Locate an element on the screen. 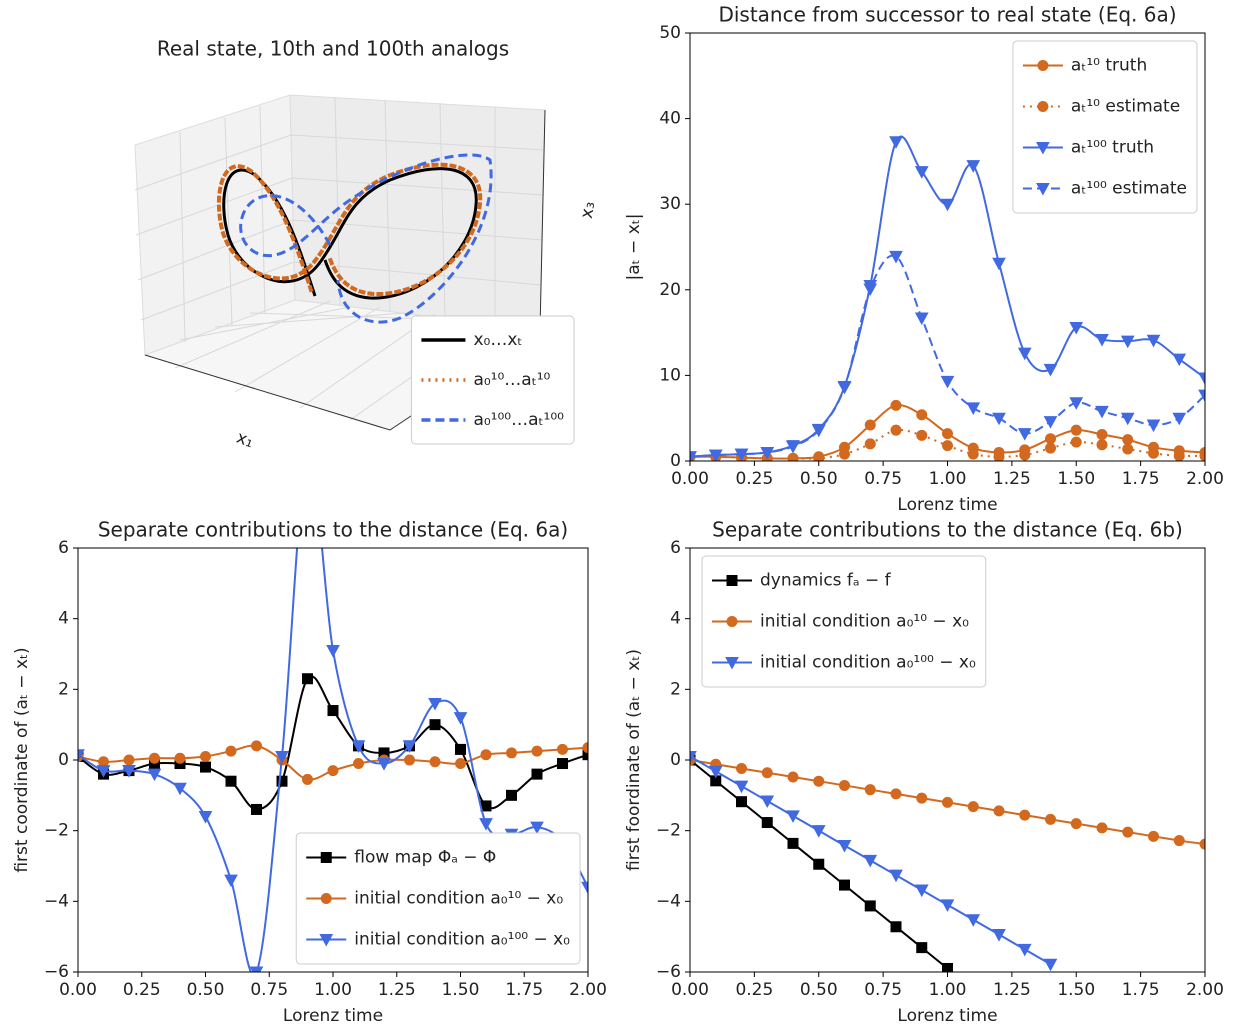 The width and height of the screenshot is (1239, 1032). y-tick-label: 0 is located at coordinates (63, 760).